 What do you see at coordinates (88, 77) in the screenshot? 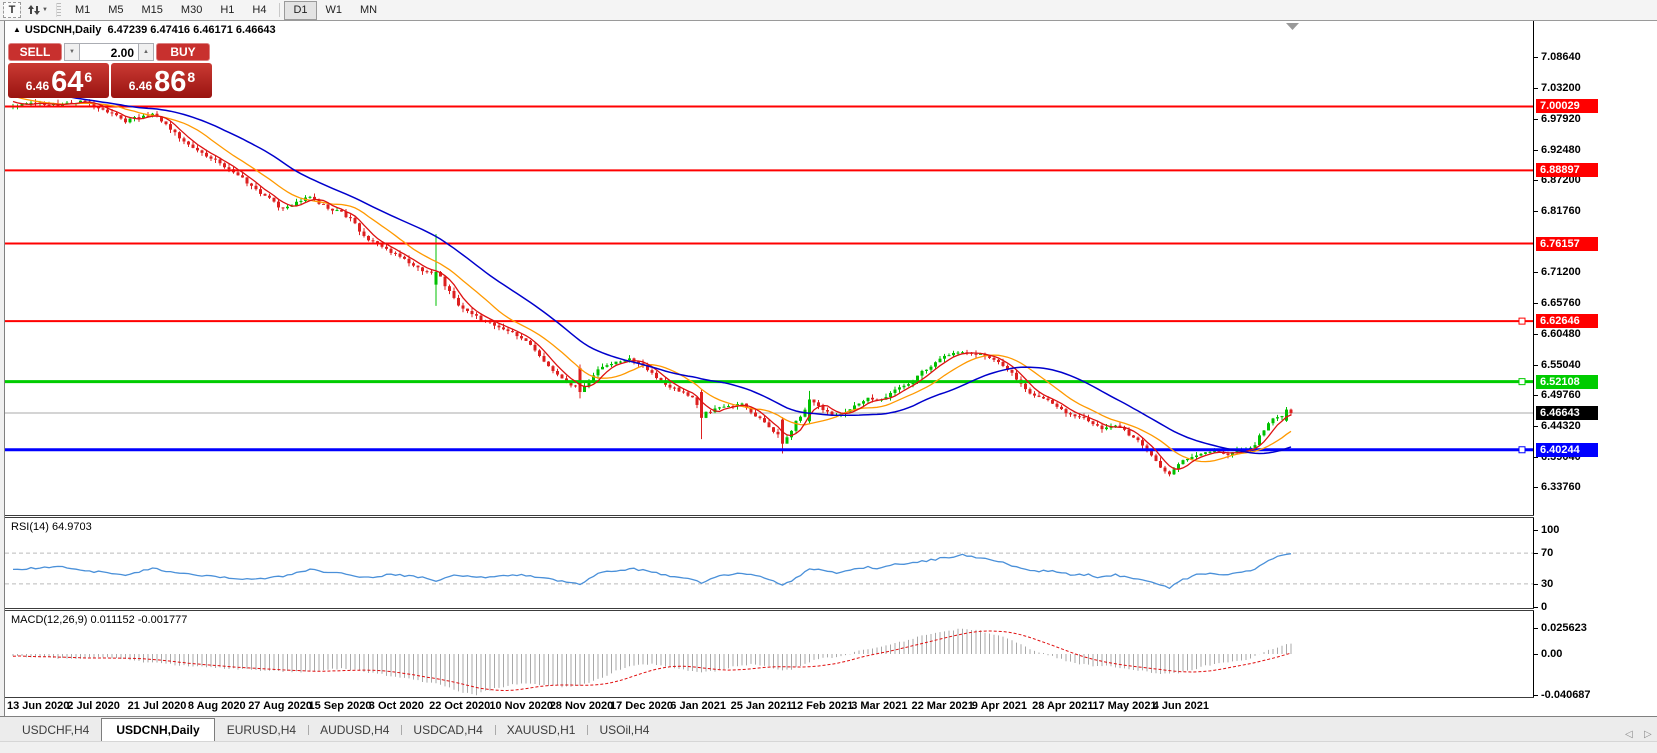
I see `bid-price-sup: 6` at bounding box center [88, 77].